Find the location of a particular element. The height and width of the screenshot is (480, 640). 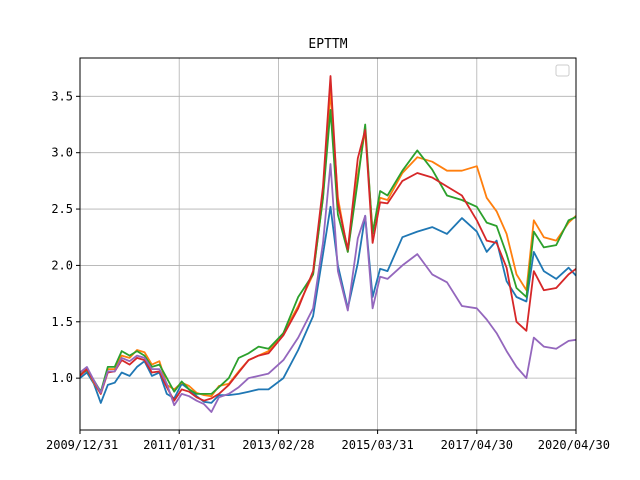

legend-box is located at coordinates (562, 70).